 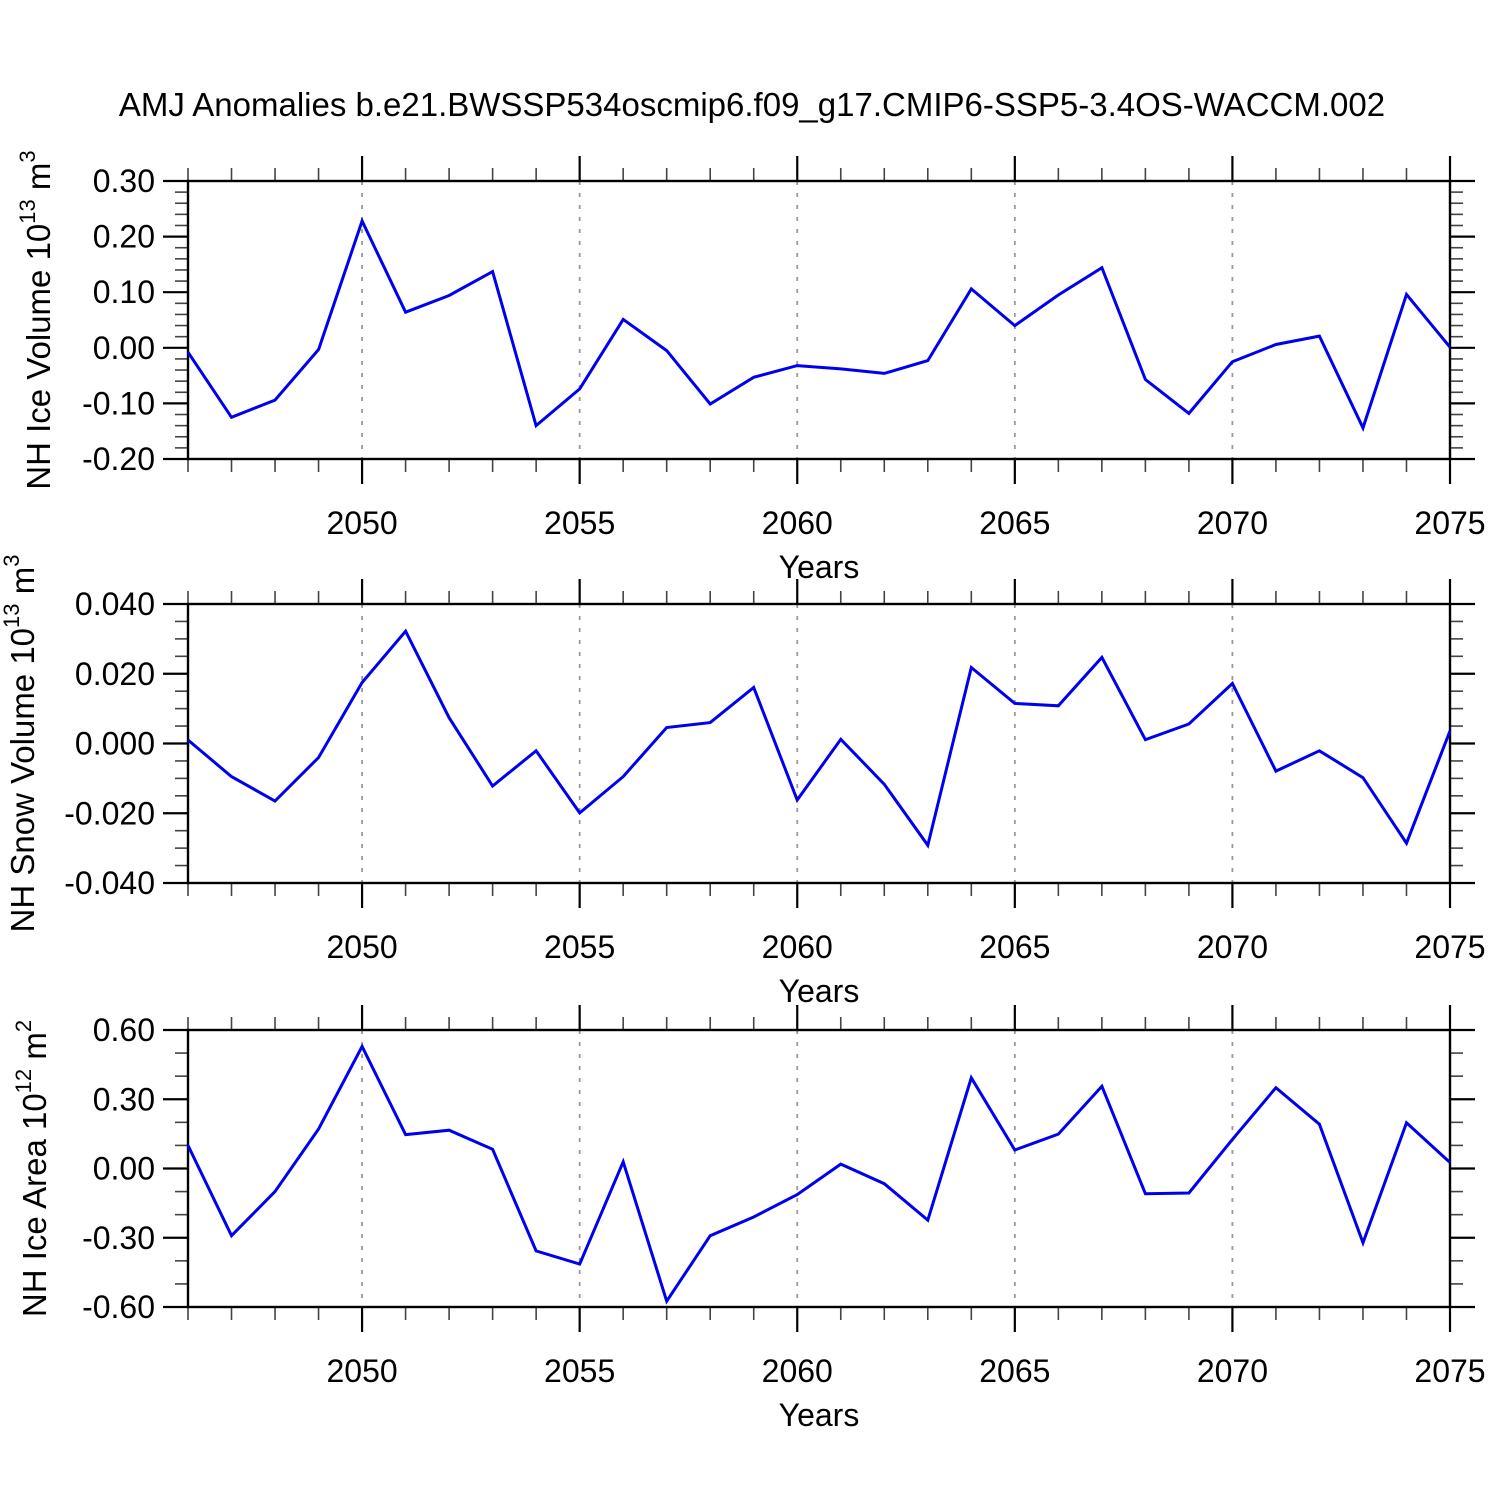 What do you see at coordinates (118, 1238) in the screenshot?
I see `y-tick-label: -0.30` at bounding box center [118, 1238].